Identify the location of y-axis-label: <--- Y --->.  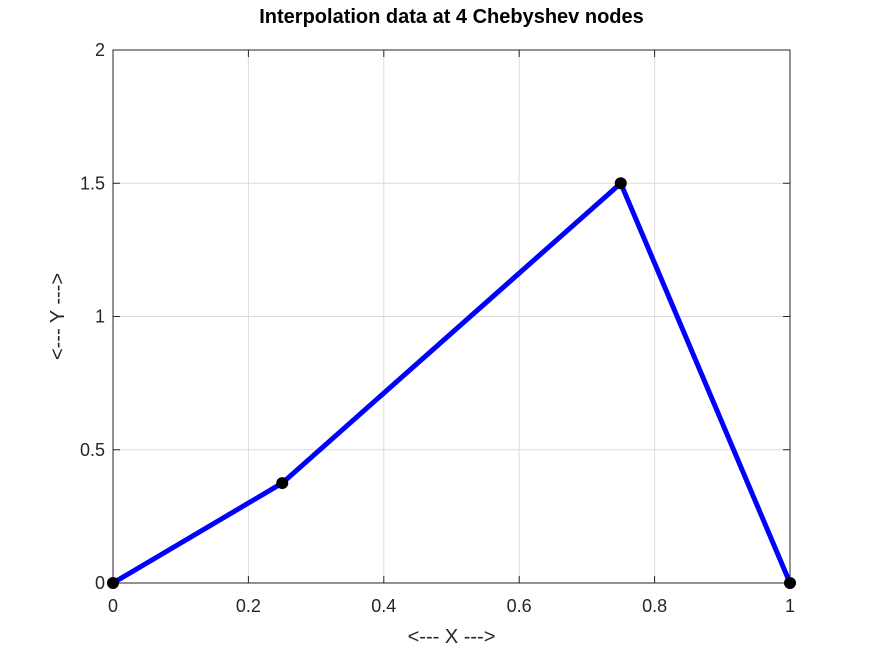
(58, 316).